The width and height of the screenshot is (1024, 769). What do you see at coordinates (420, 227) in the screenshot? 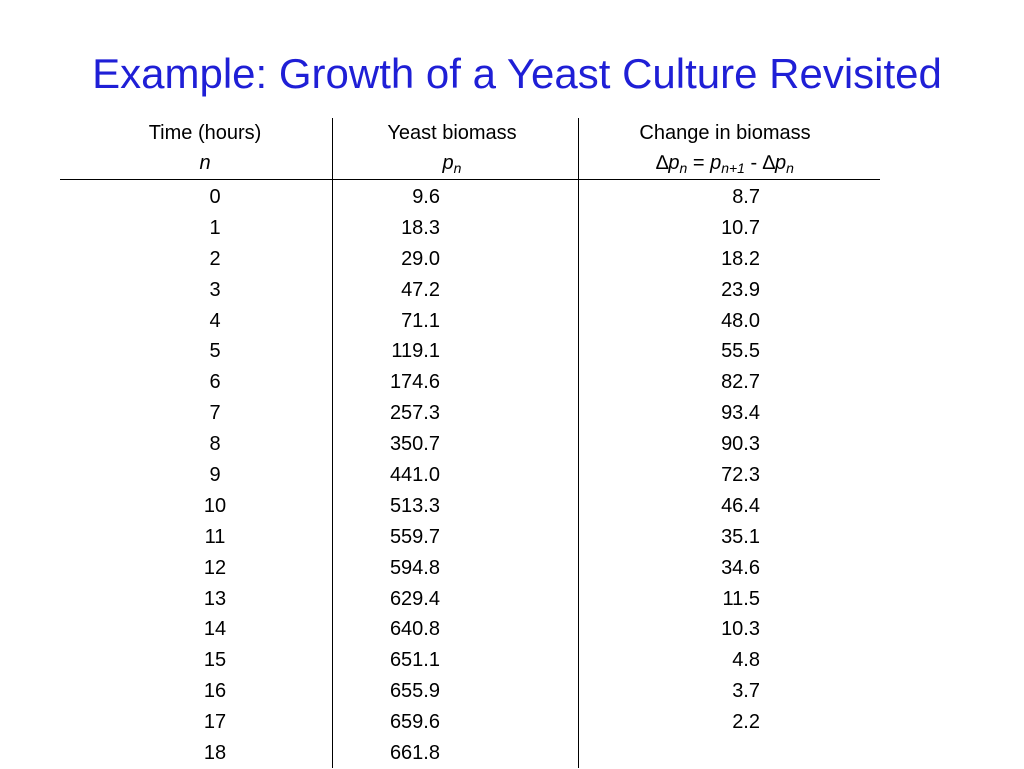
I see `biomass-cell: 18.3` at bounding box center [420, 227].